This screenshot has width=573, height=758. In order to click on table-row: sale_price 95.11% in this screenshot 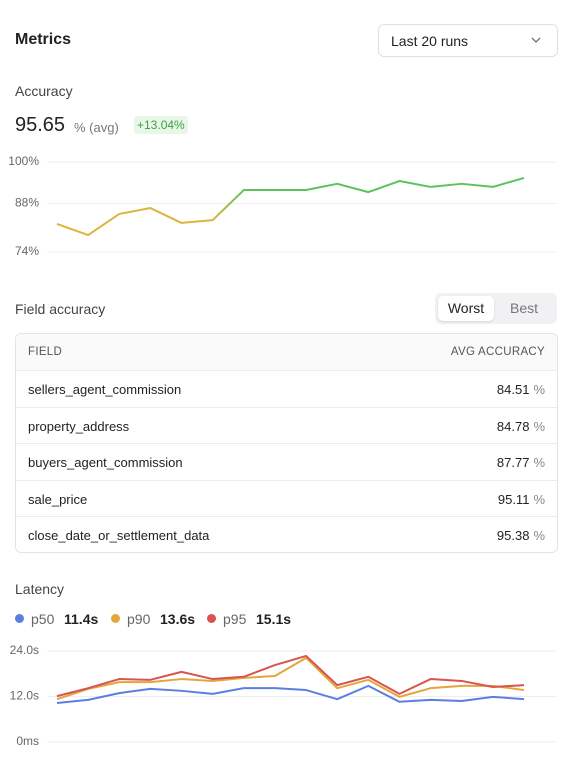, I will do `click(286, 498)`.